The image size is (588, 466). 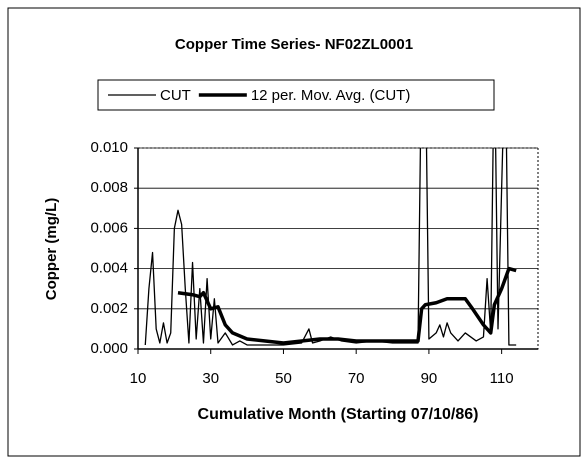 I want to click on legend-label: CUT, so click(x=175, y=95).